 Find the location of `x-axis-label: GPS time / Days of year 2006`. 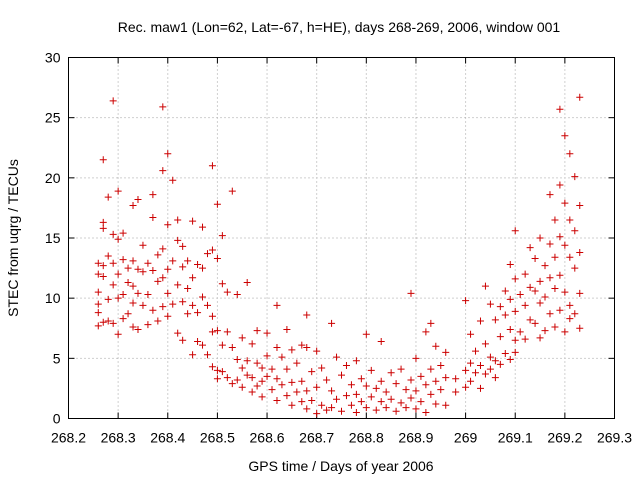

x-axis-label: GPS time / Days of year 2006 is located at coordinates (340, 466).